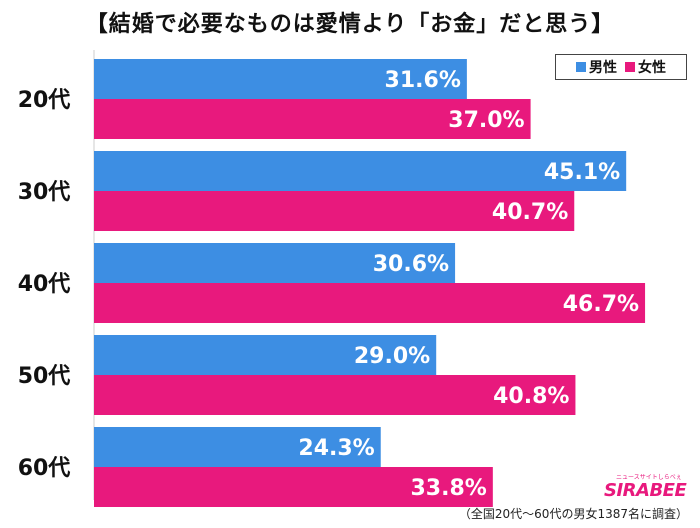  I want to click on category-label: 30代, so click(44, 192).